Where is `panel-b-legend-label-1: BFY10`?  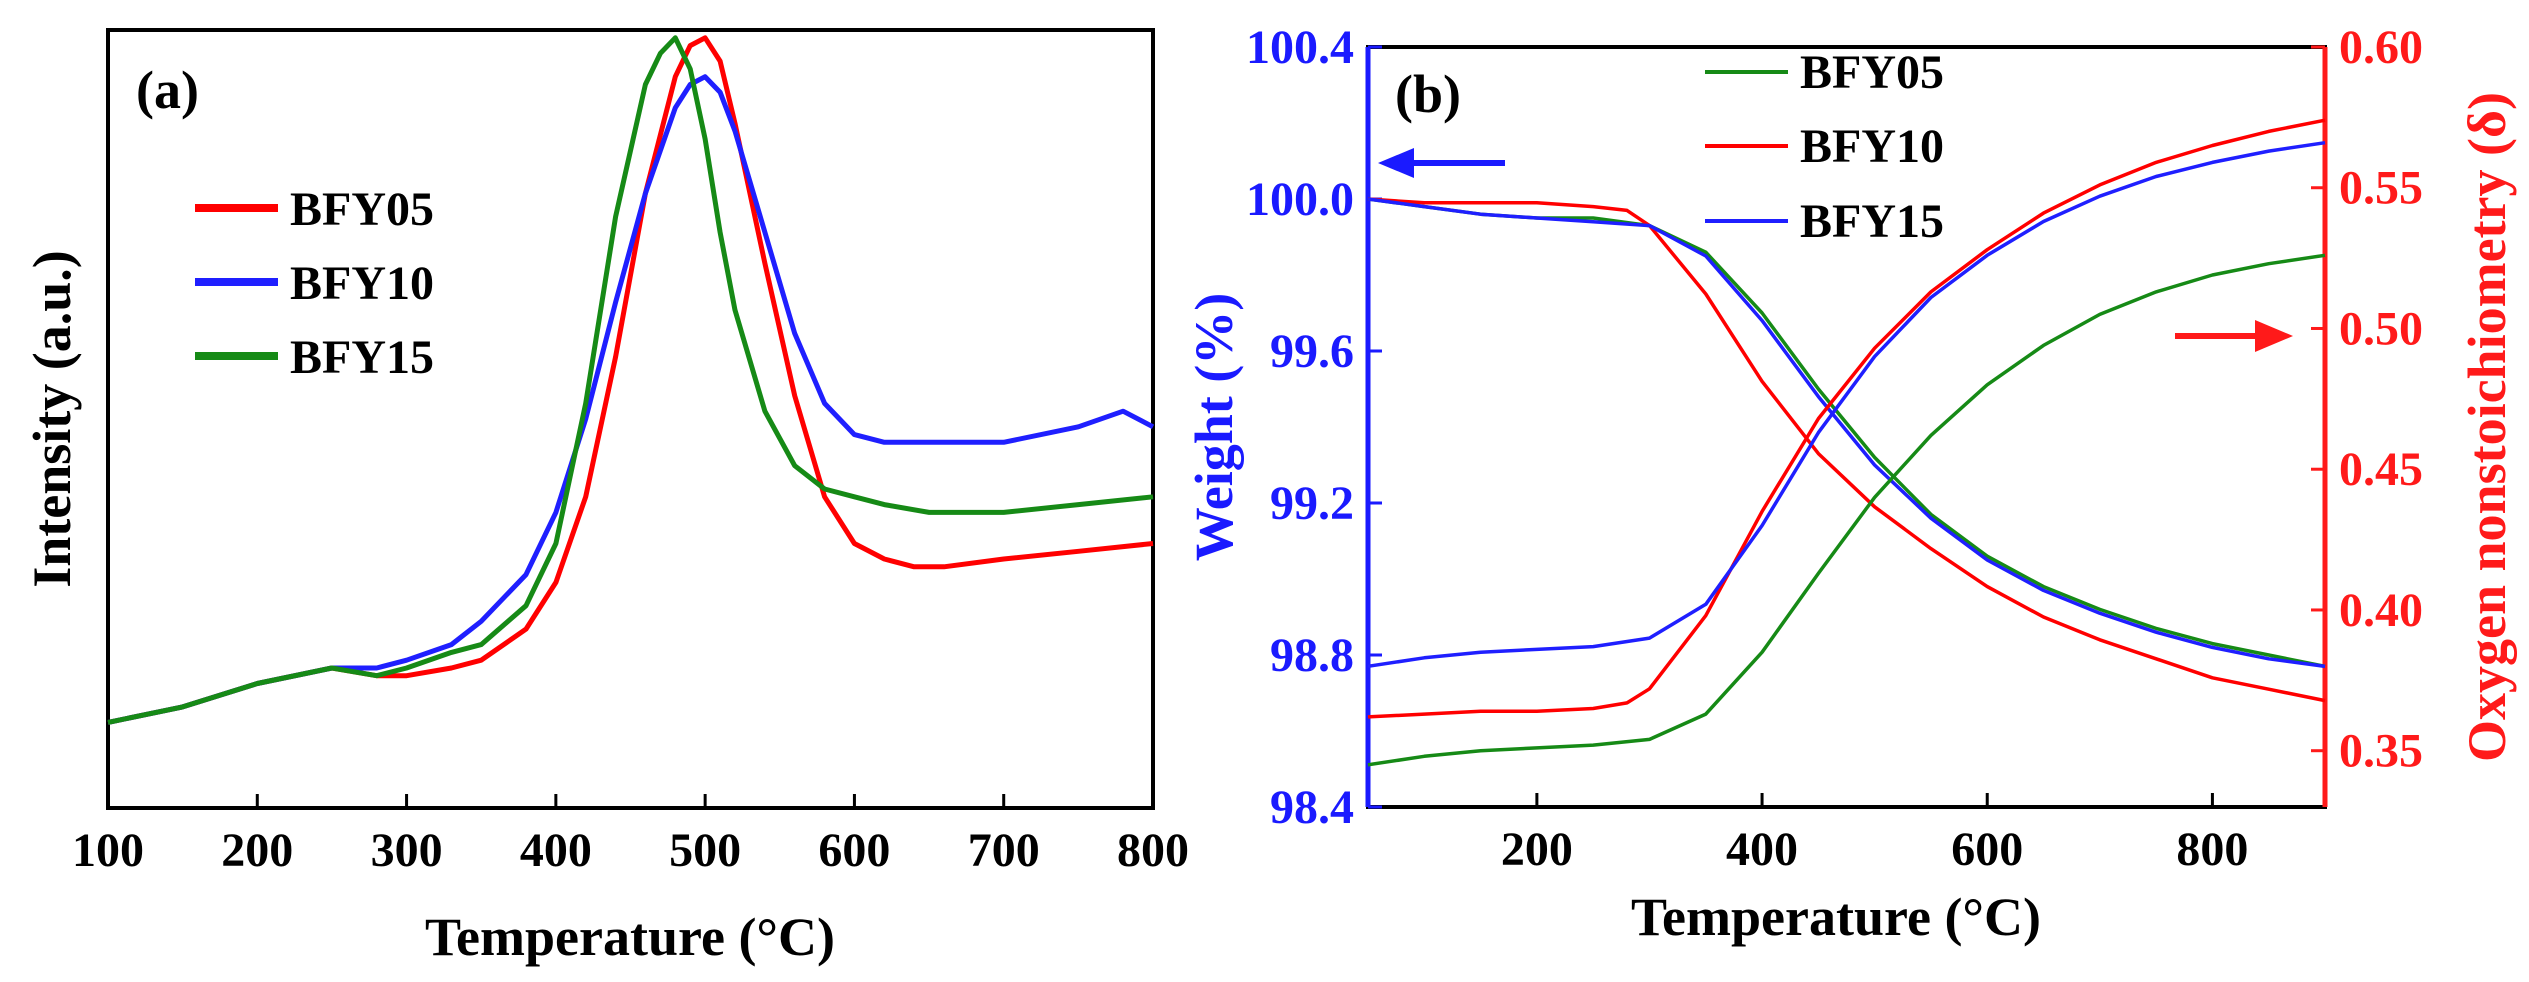 panel-b-legend-label-1: BFY10 is located at coordinates (1872, 146).